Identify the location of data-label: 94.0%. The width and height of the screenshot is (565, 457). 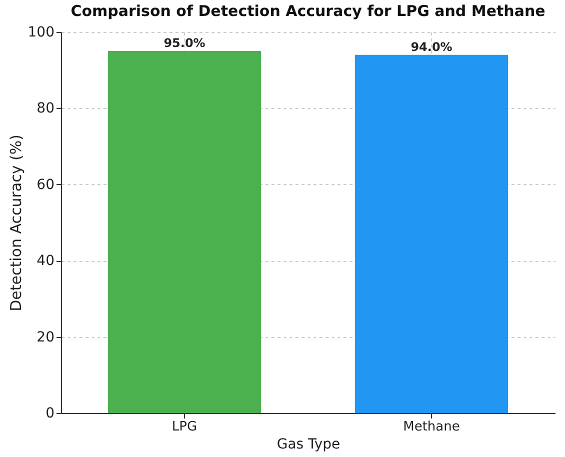
(431, 47).